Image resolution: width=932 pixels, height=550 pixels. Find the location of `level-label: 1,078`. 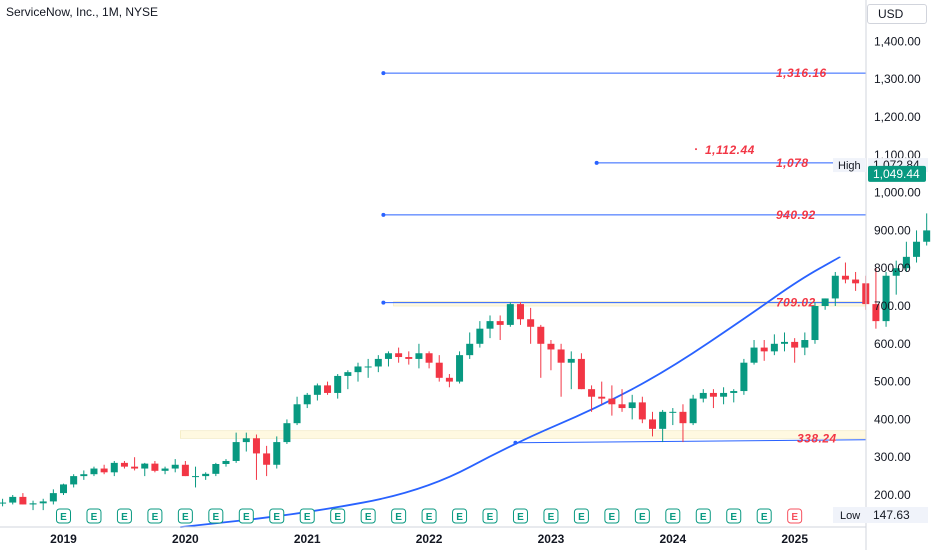

level-label: 1,078 is located at coordinates (792, 163).